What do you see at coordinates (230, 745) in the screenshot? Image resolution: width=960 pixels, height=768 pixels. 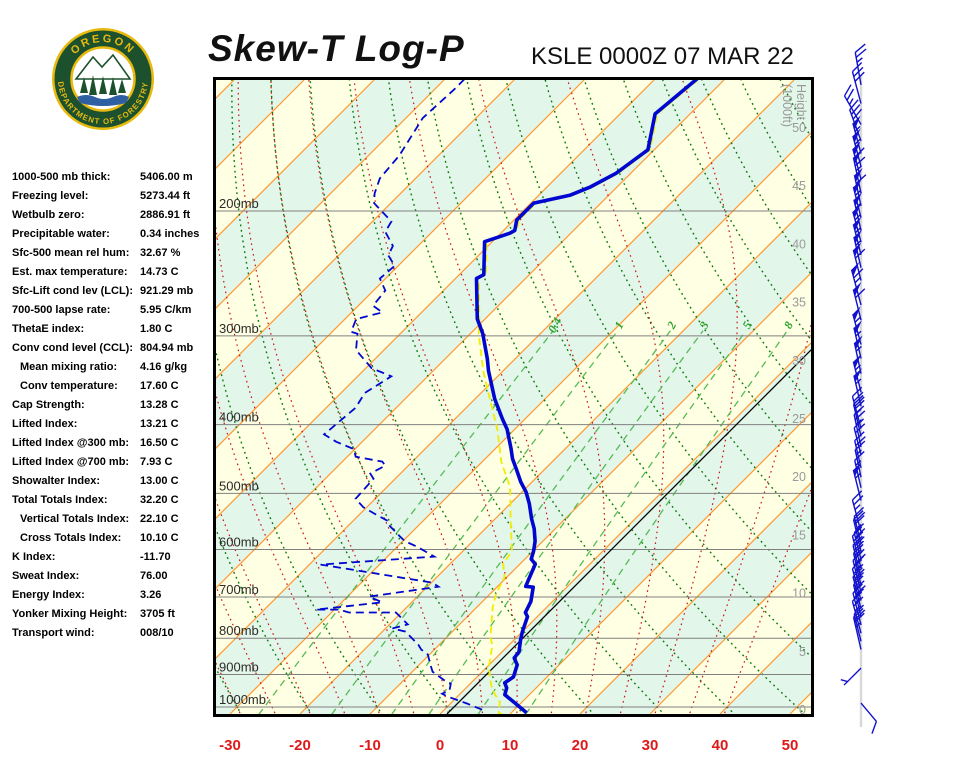 I see `x-tick-label: -30` at bounding box center [230, 745].